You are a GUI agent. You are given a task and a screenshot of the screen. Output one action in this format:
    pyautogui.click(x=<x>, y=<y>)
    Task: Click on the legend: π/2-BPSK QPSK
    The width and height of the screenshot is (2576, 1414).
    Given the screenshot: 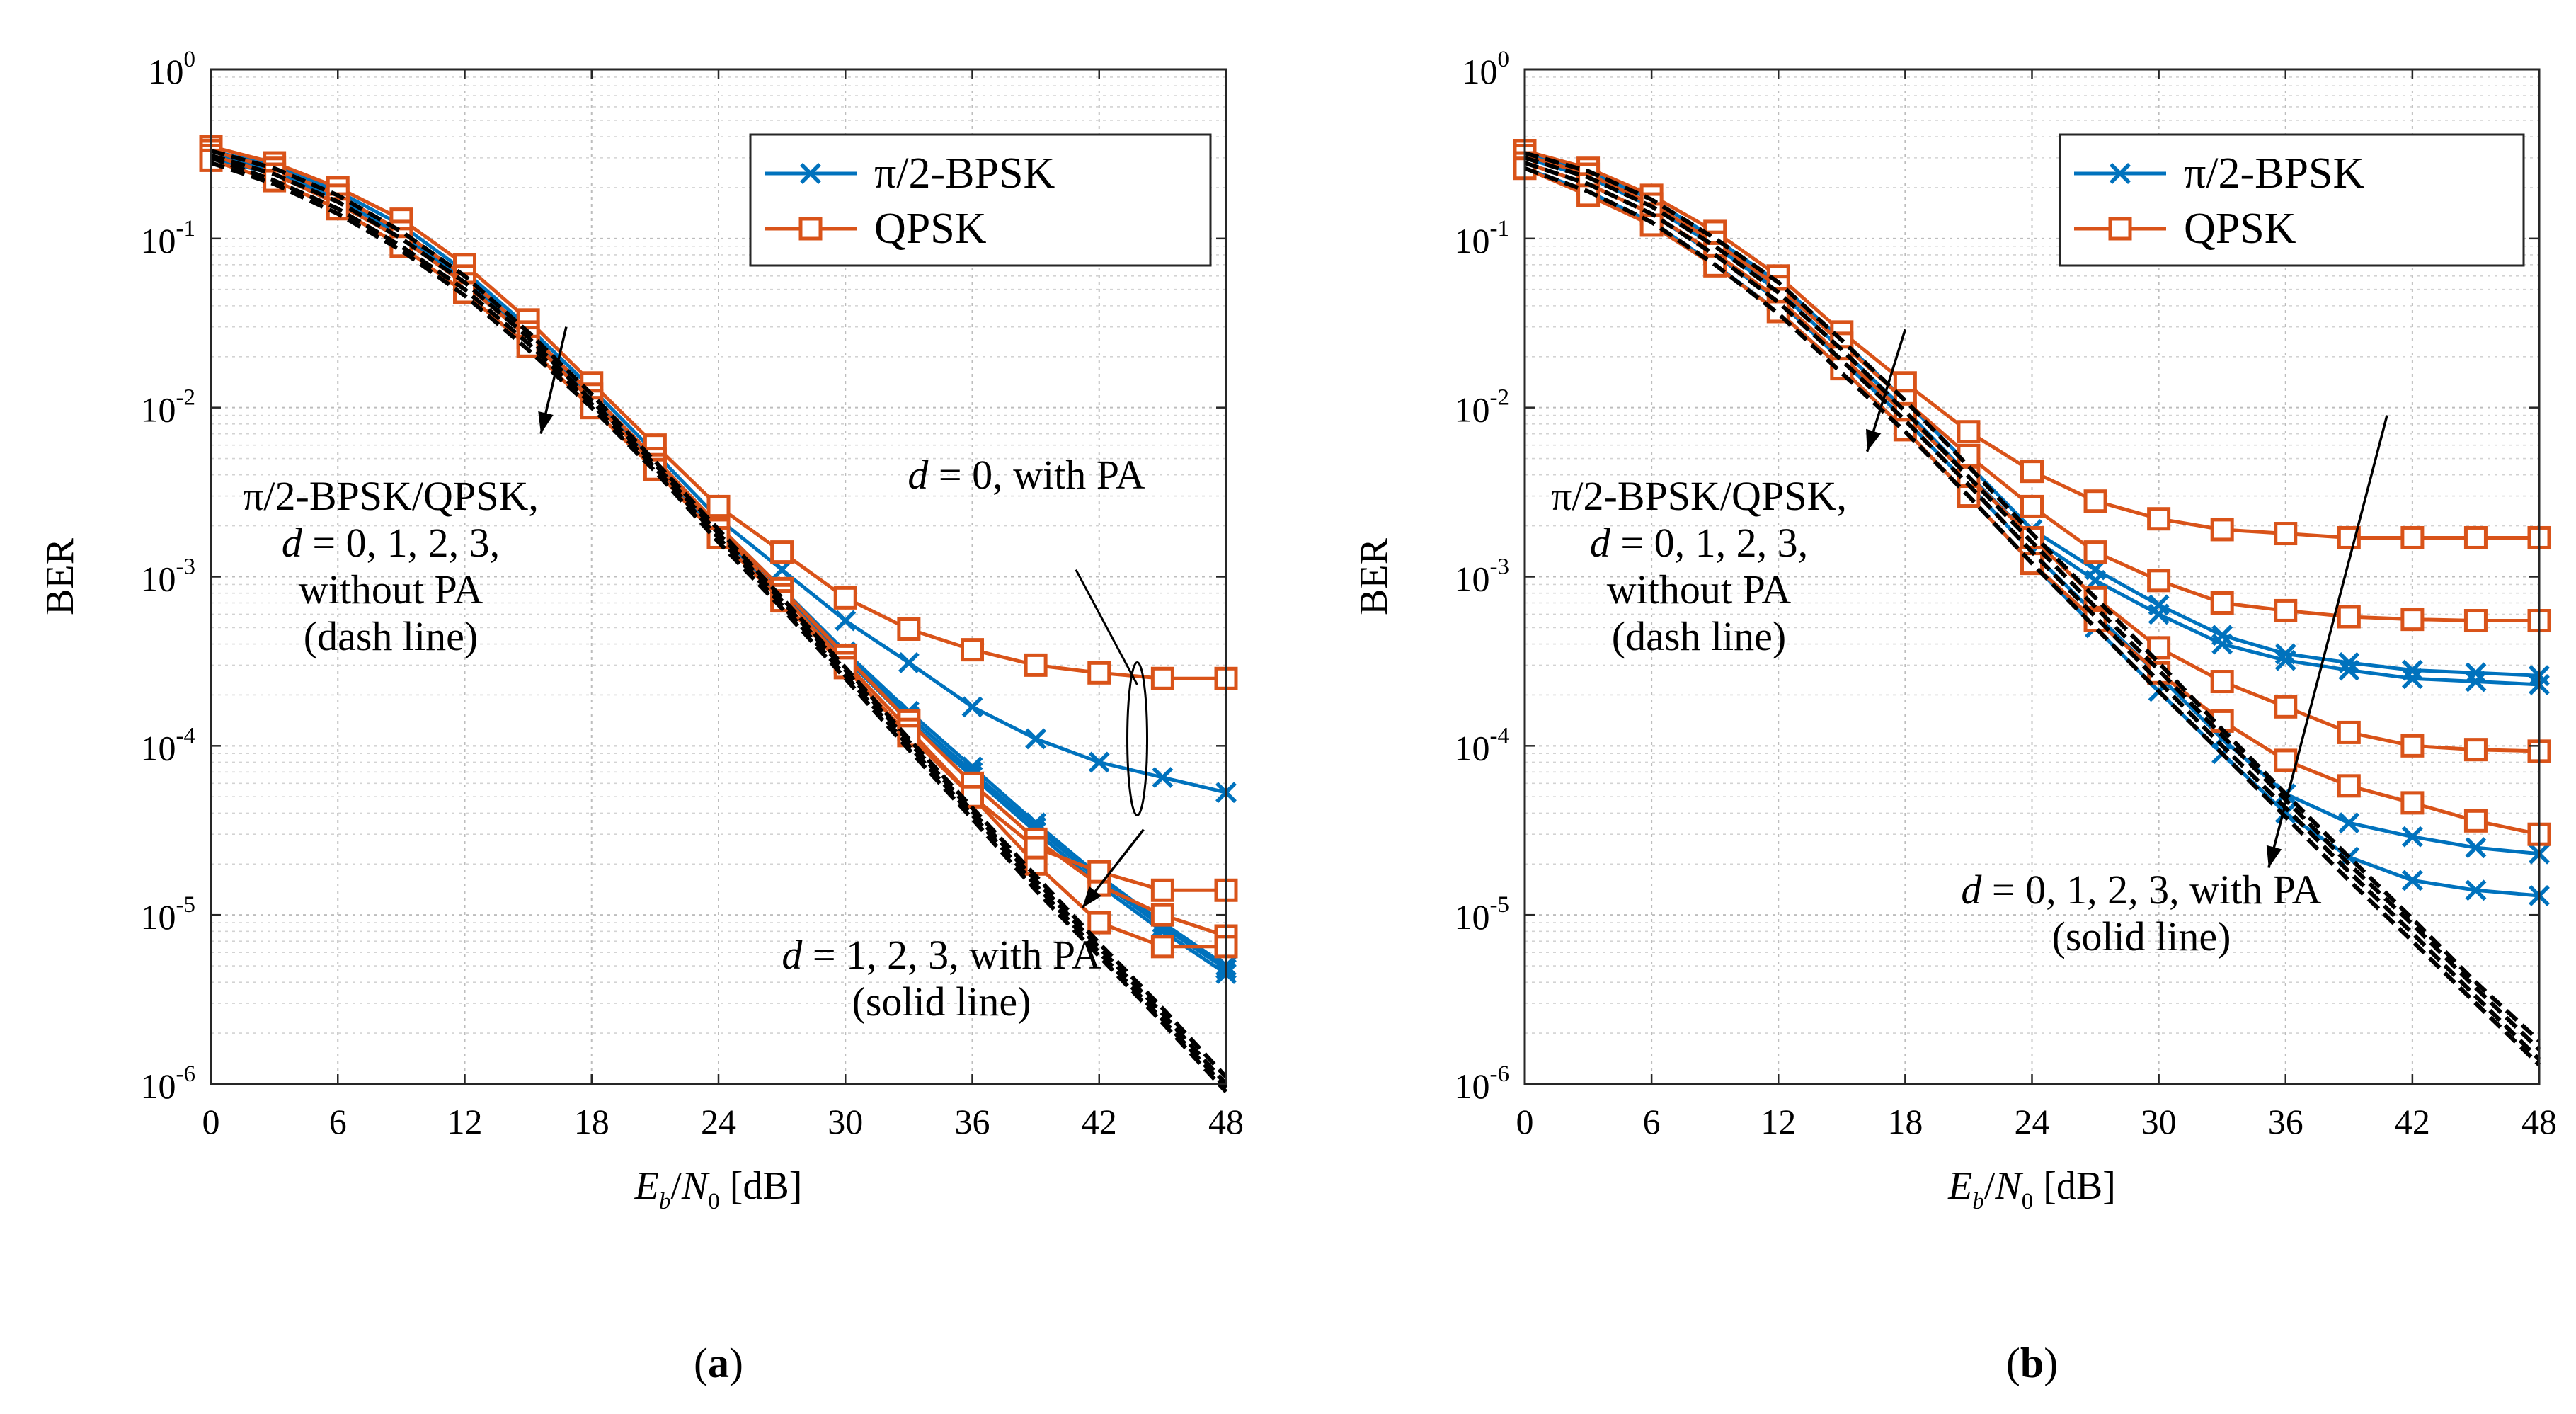 What is the action you would take?
    pyautogui.click(x=980, y=200)
    